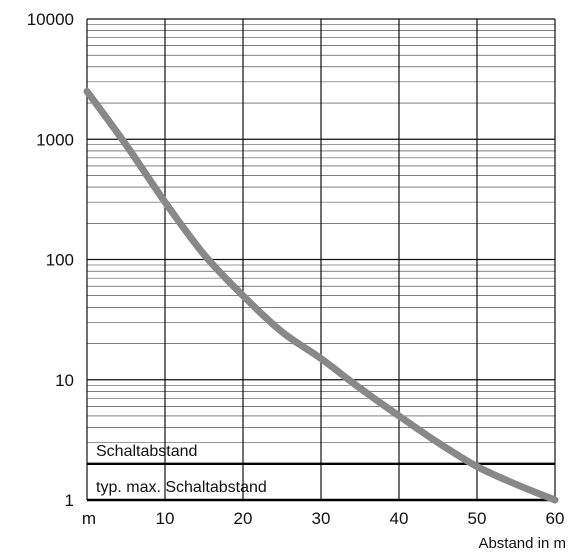  I want to click on x-axis-unit-label: m, so click(89, 518).